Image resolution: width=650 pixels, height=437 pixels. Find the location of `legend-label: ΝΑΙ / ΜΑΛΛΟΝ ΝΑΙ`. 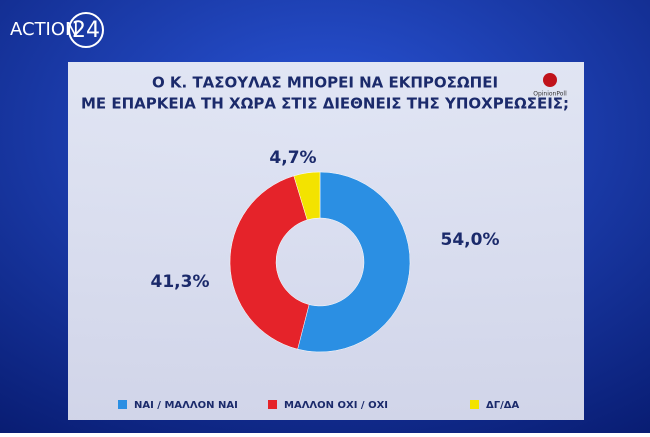

legend-label: ΝΑΙ / ΜΑΛΛΟΝ ΝΑΙ is located at coordinates (186, 405).